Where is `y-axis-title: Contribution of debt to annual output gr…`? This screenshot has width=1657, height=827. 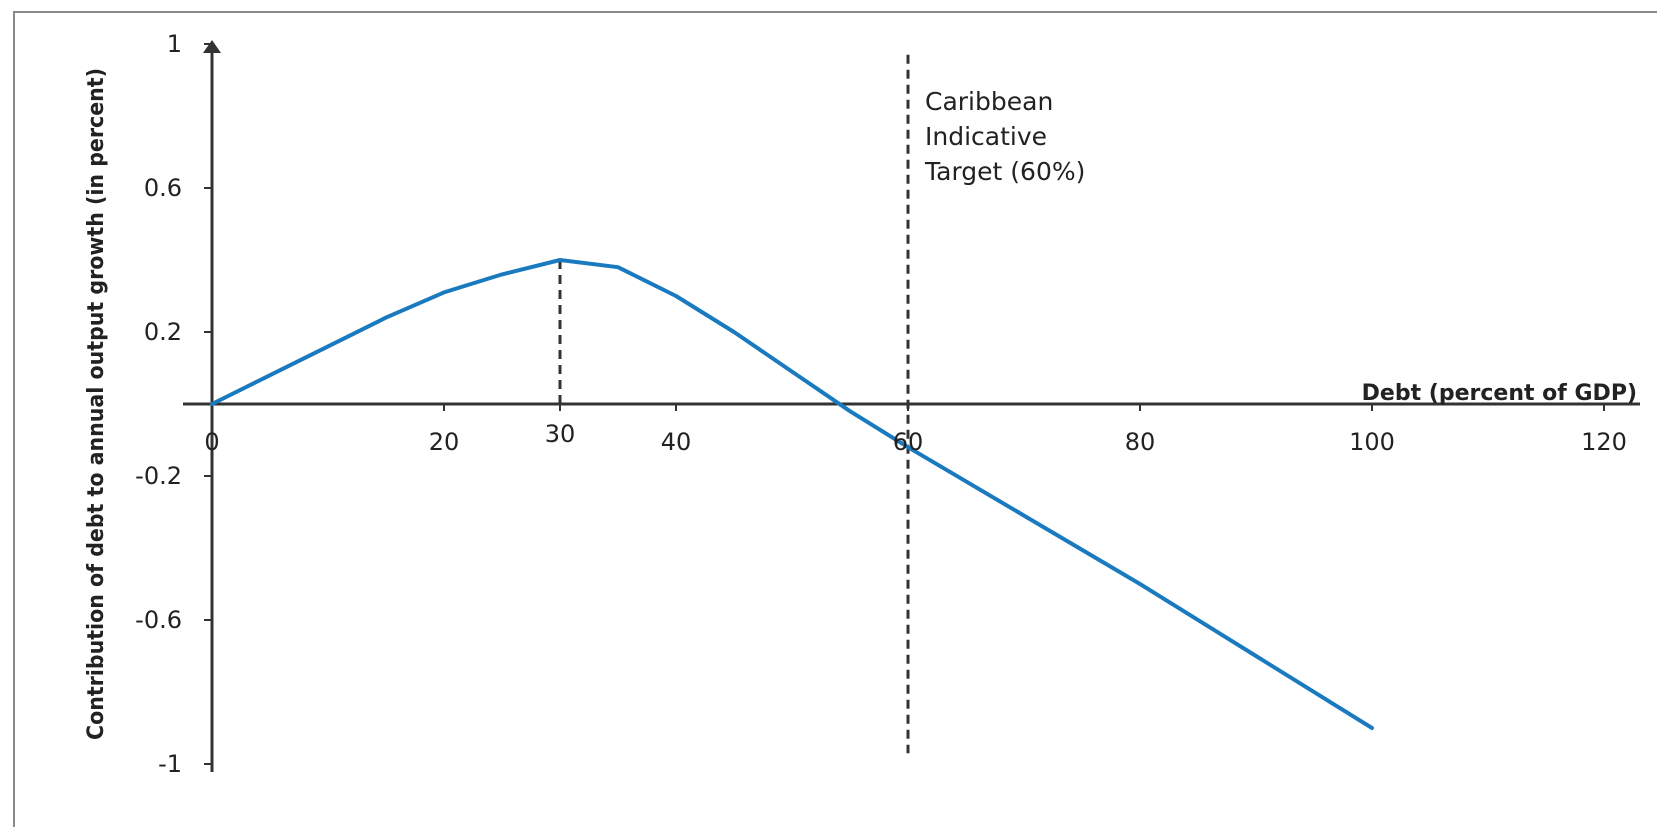 y-axis-title: Contribution of debt to annual output gr… is located at coordinates (96, 404).